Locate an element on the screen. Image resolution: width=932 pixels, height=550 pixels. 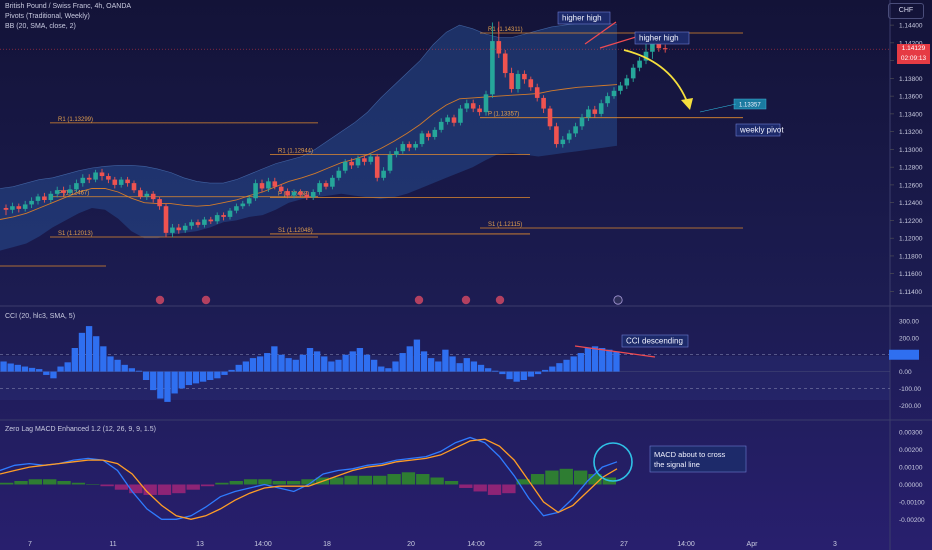
pivot-label: P (1.12467) is located at coordinates (73, 194).